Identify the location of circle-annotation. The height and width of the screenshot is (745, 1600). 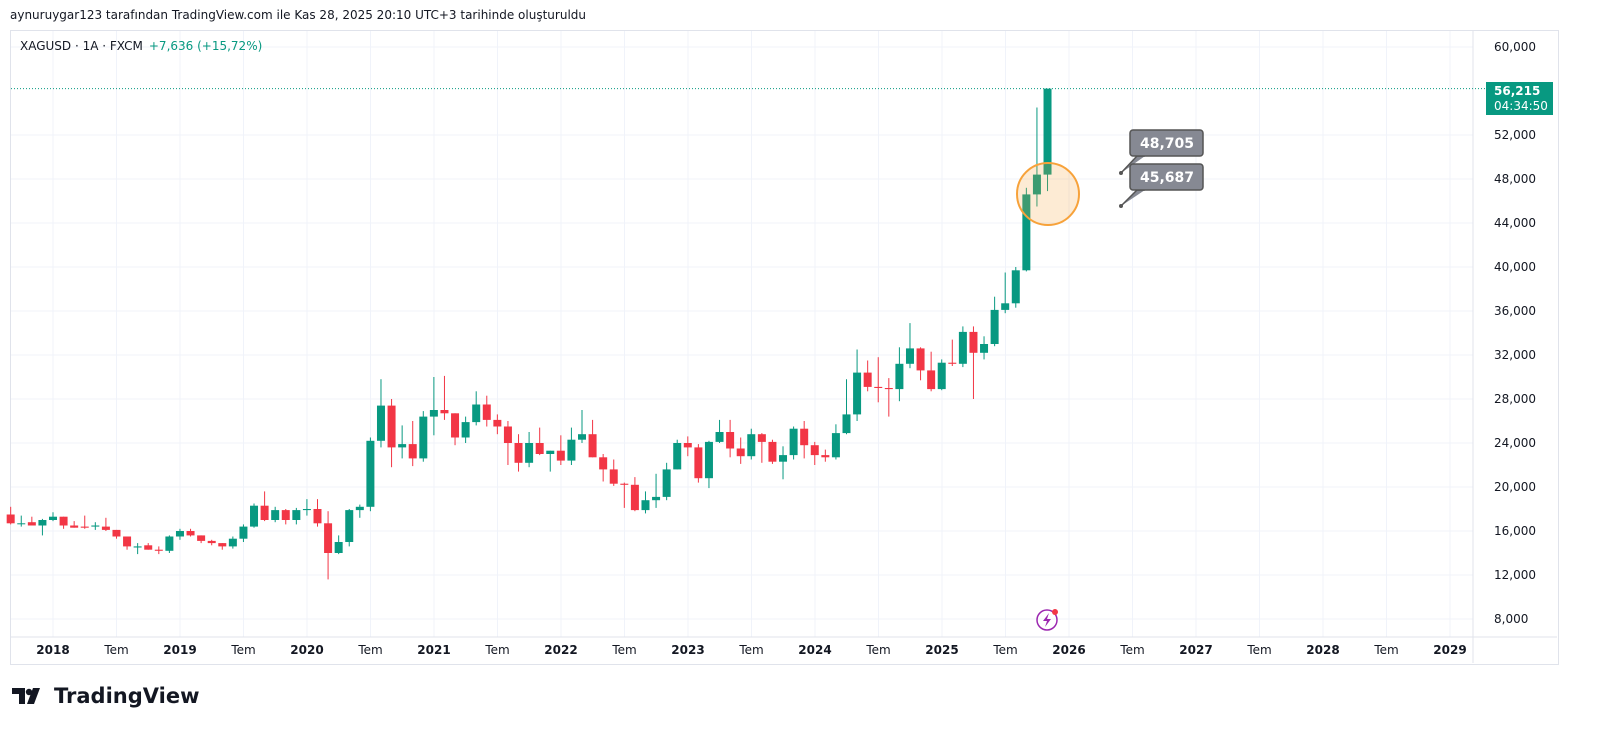
(1048, 194).